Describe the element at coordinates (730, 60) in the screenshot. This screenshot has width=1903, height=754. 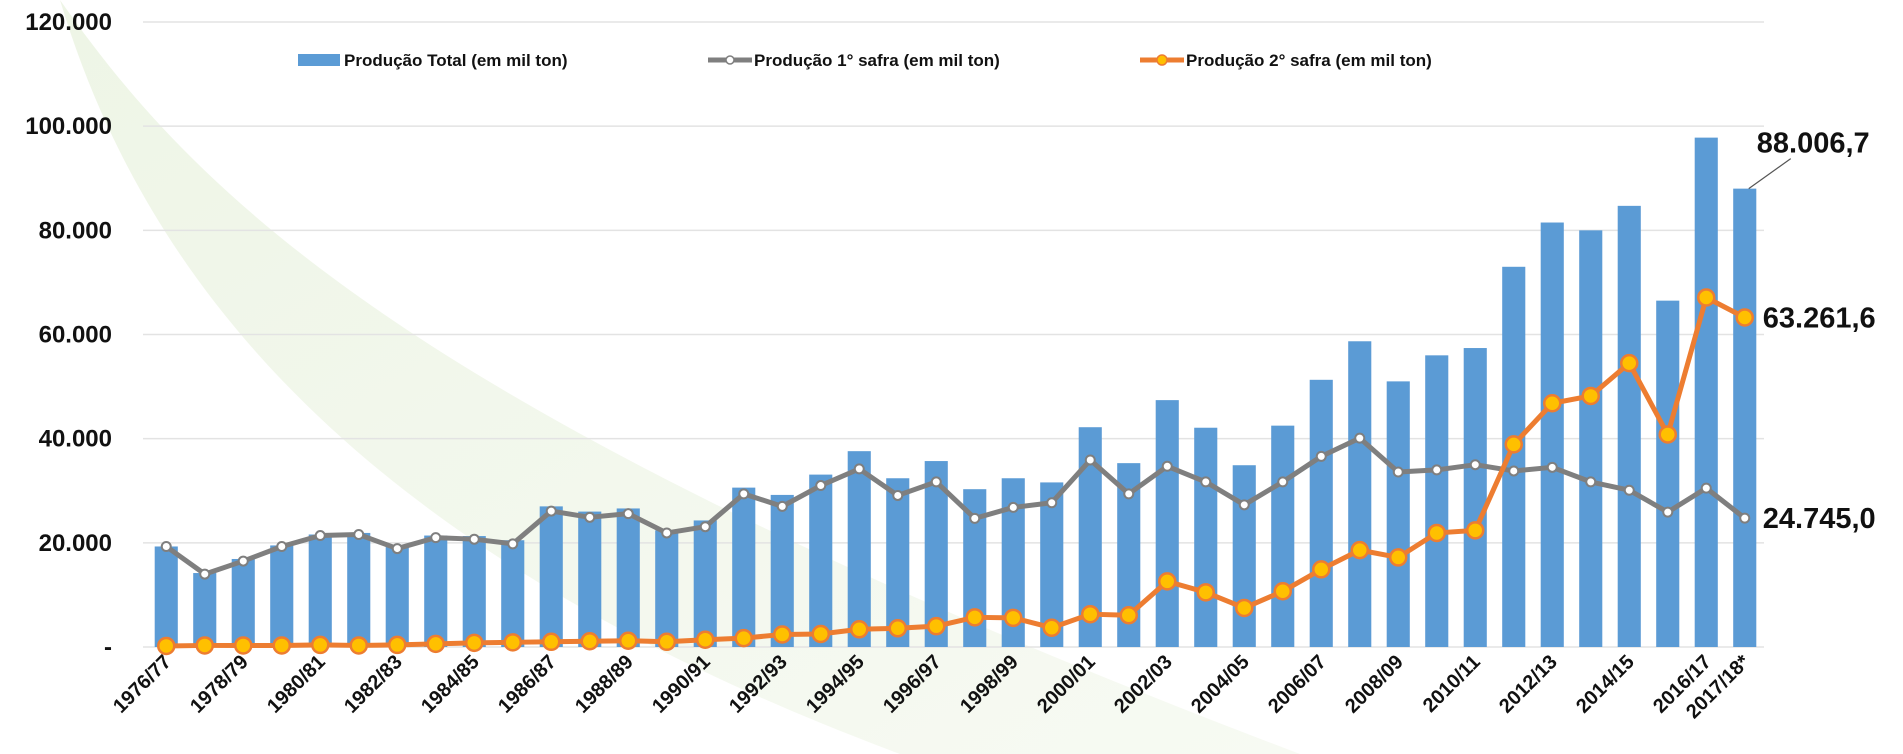
I see `legend-marker` at that location.